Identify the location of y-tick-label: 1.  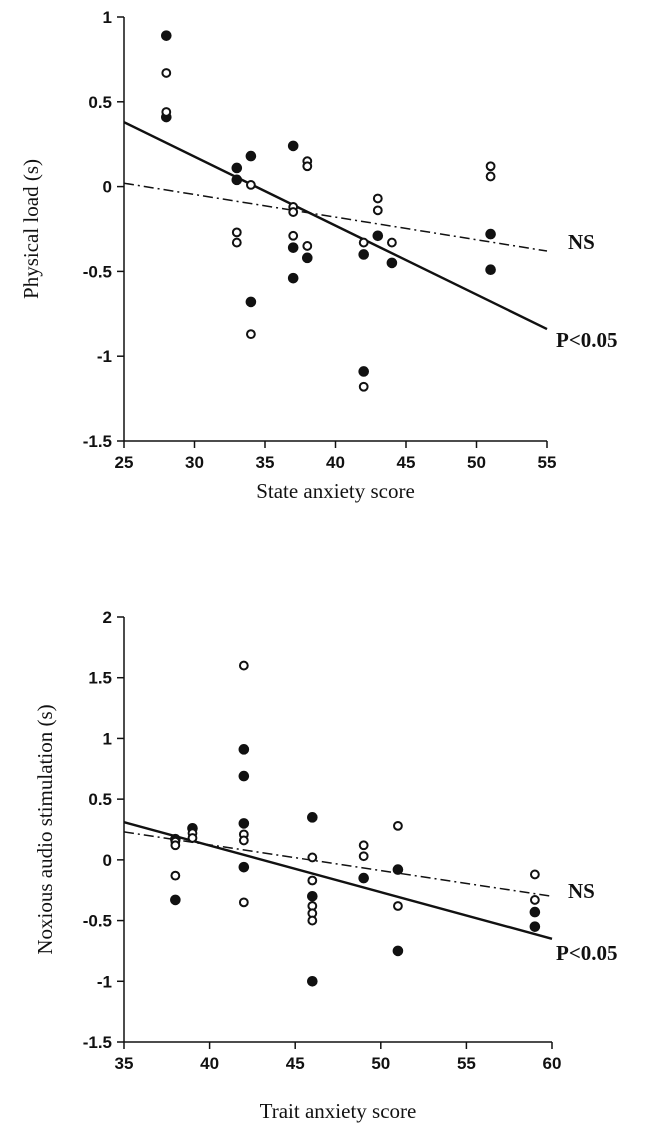
(107, 17).